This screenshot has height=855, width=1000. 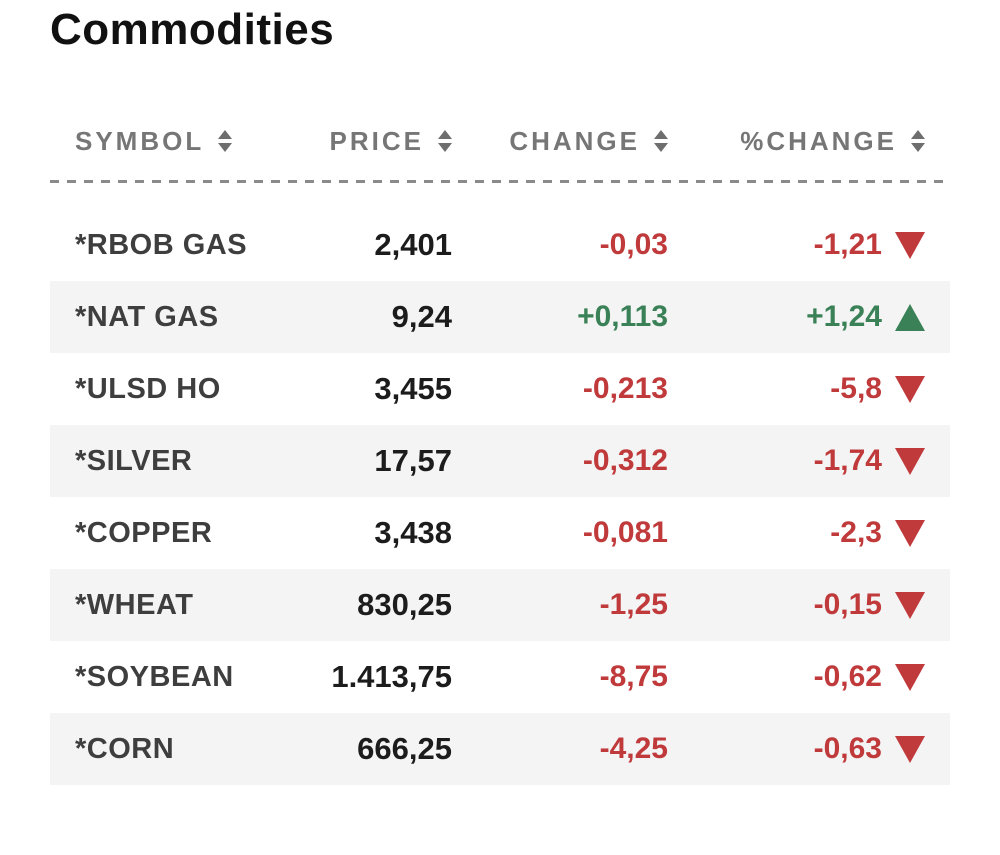 I want to click on change-cell: -0,213, so click(x=625, y=388).